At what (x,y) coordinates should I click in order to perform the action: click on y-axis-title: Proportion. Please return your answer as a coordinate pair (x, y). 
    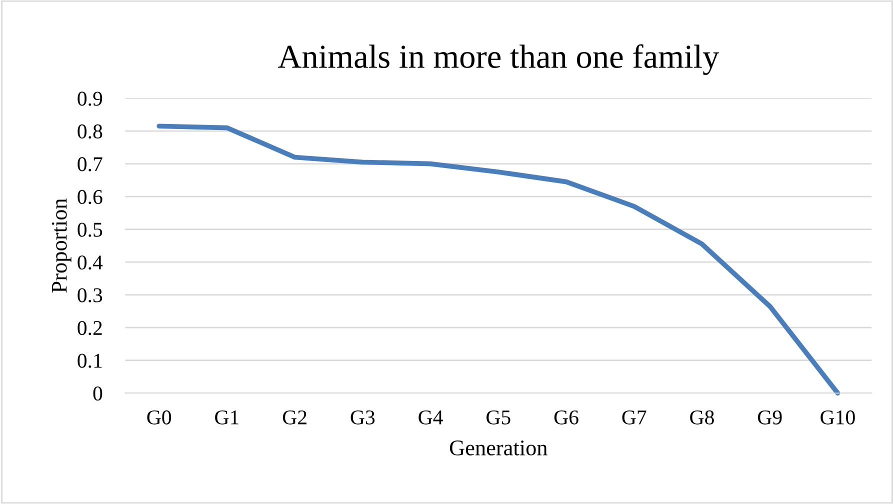
    Looking at the image, I should click on (62, 245).